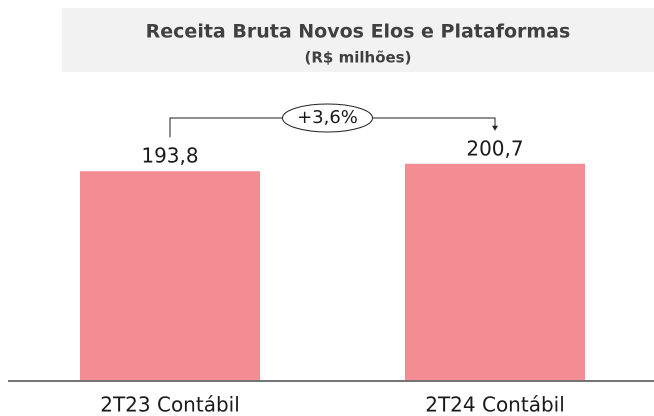 This screenshot has width=654, height=416. I want to click on value-label: 193,8, so click(169, 156).